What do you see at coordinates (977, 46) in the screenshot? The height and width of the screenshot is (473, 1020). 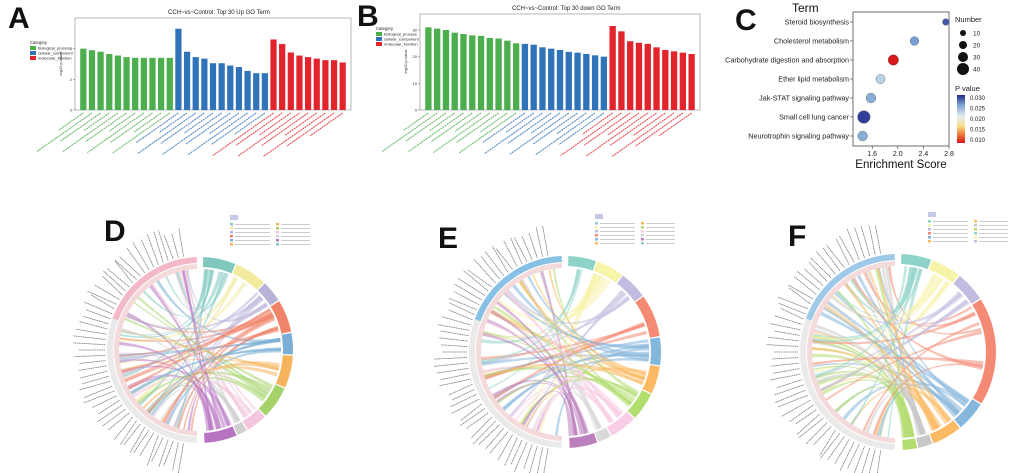 I see `size-legend-label: 20` at bounding box center [977, 46].